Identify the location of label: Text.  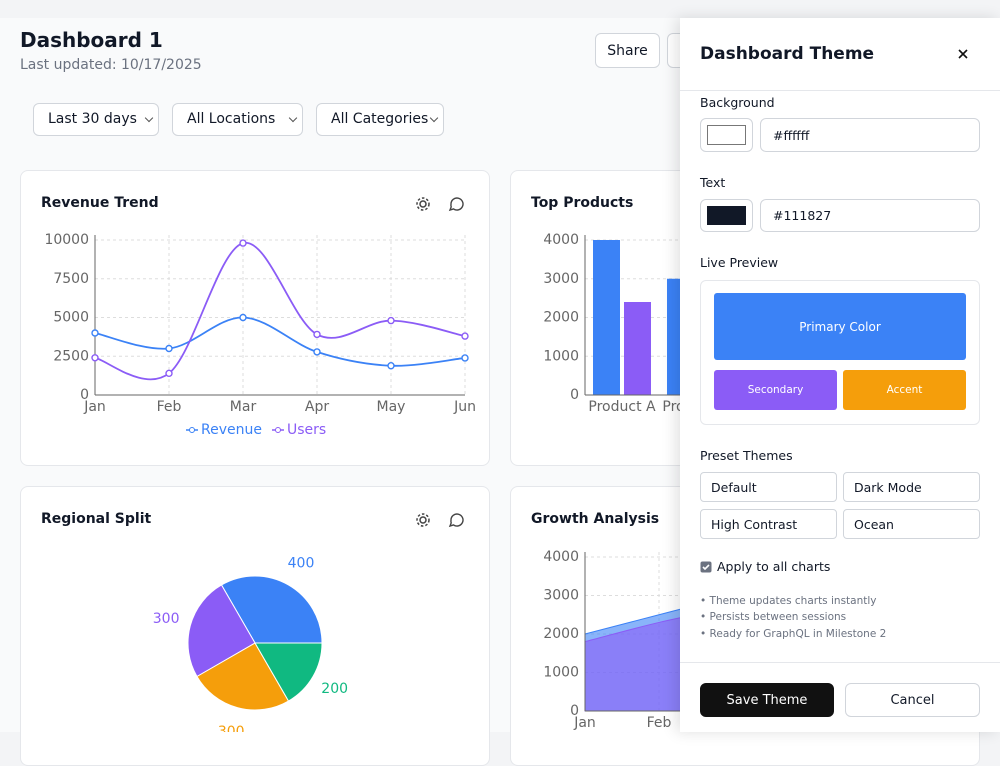
(713, 182).